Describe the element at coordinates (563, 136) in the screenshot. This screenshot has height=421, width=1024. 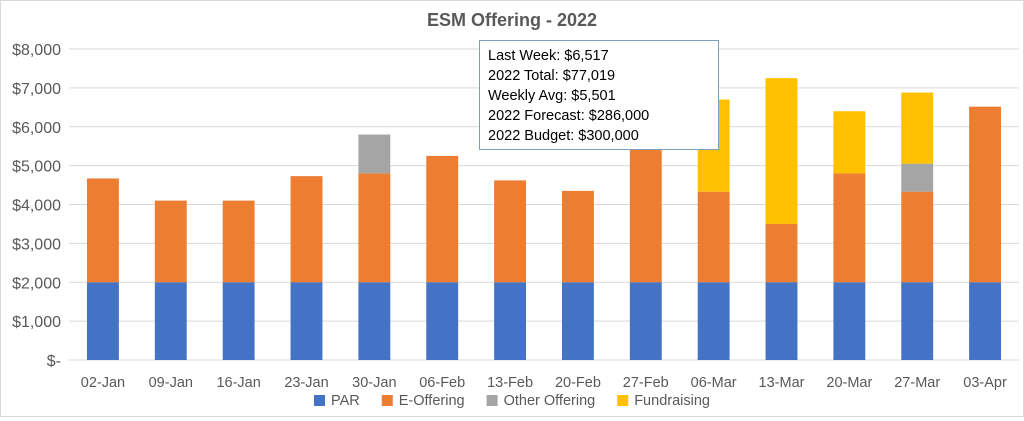
I see `budget-text: 2022 Budget: $300,000` at that location.